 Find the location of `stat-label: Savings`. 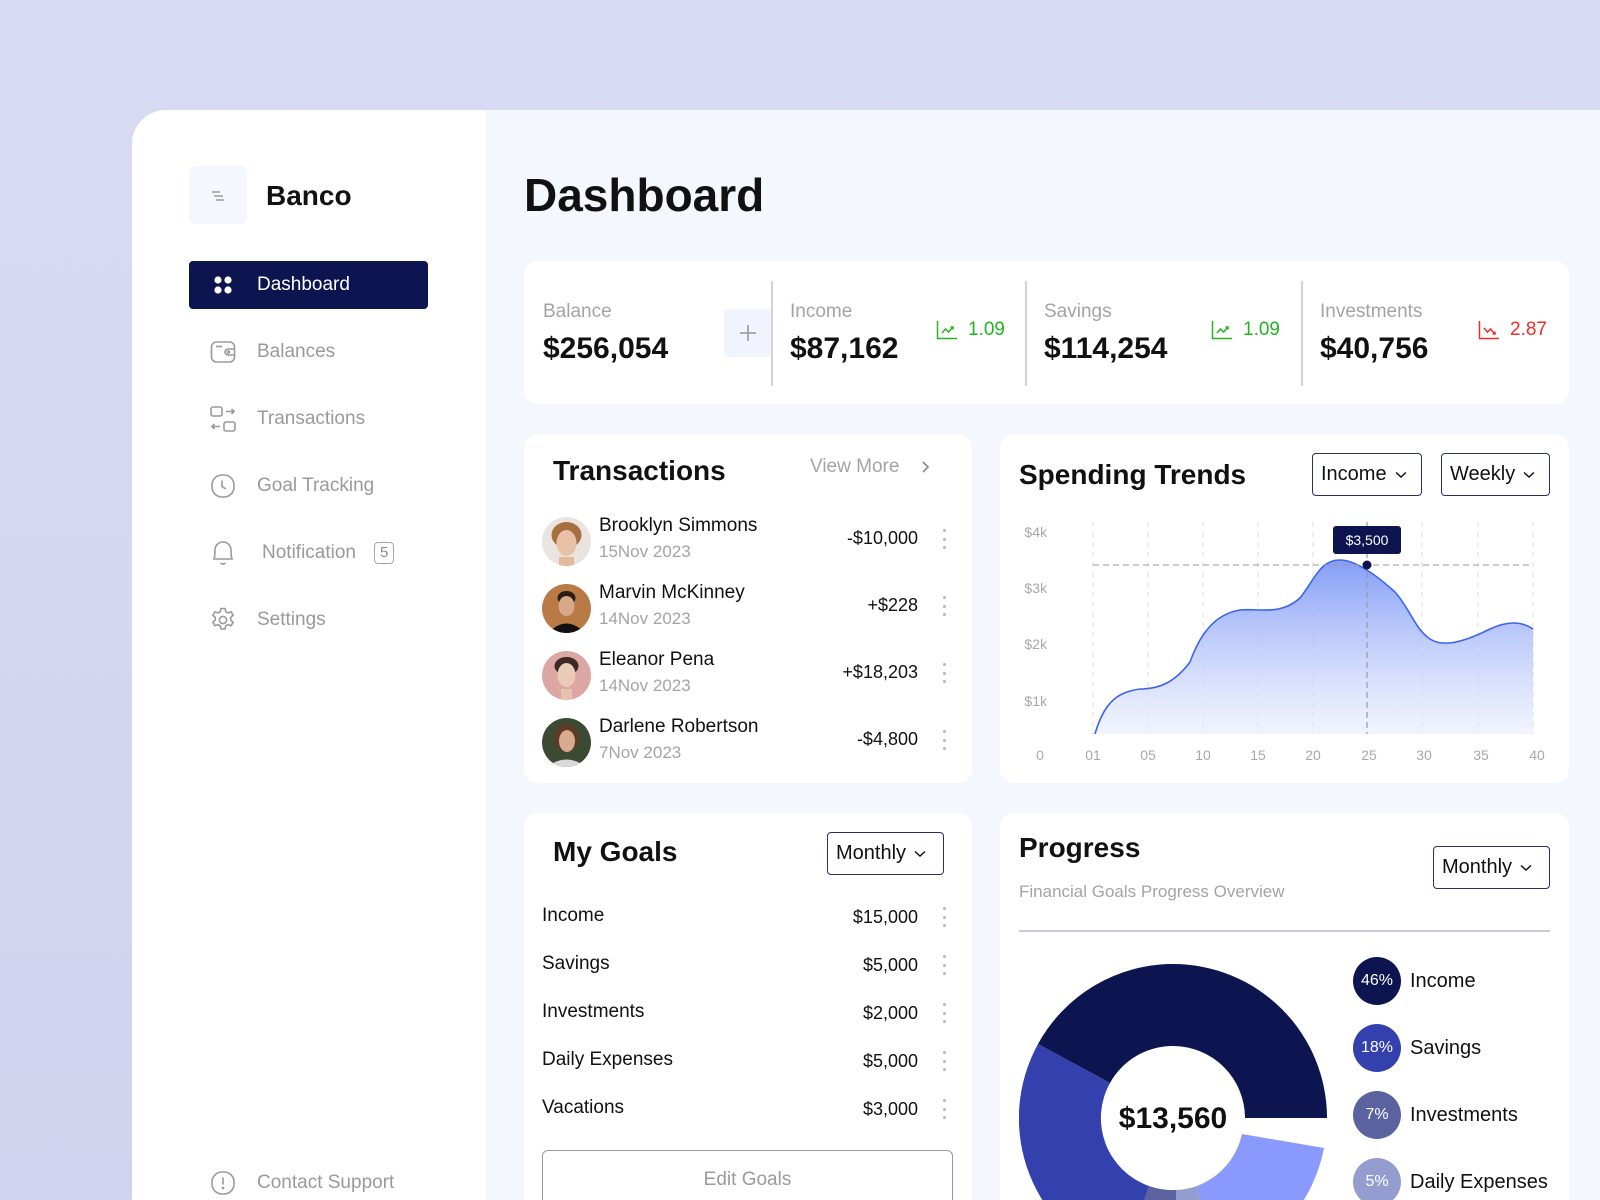

stat-label: Savings is located at coordinates (1078, 311).